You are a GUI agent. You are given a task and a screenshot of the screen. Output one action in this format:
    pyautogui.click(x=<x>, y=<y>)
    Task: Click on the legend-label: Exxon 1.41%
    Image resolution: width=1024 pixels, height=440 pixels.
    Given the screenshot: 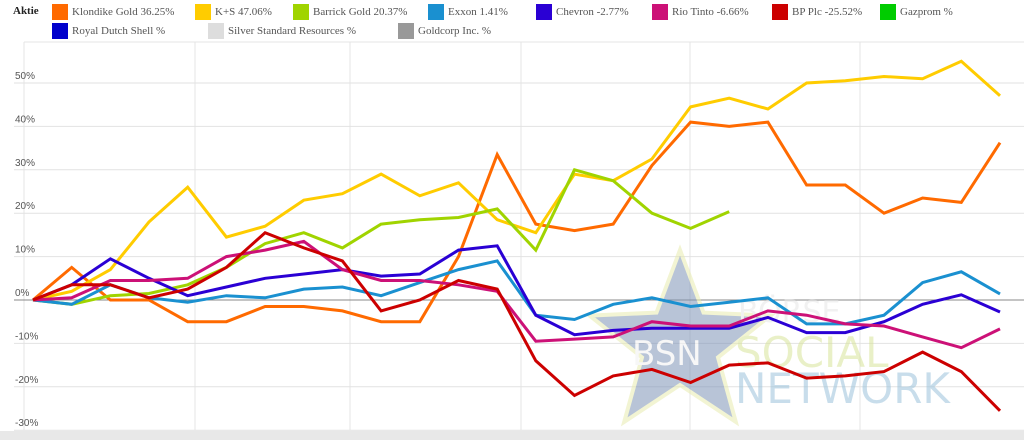 What is the action you would take?
    pyautogui.click(x=478, y=12)
    